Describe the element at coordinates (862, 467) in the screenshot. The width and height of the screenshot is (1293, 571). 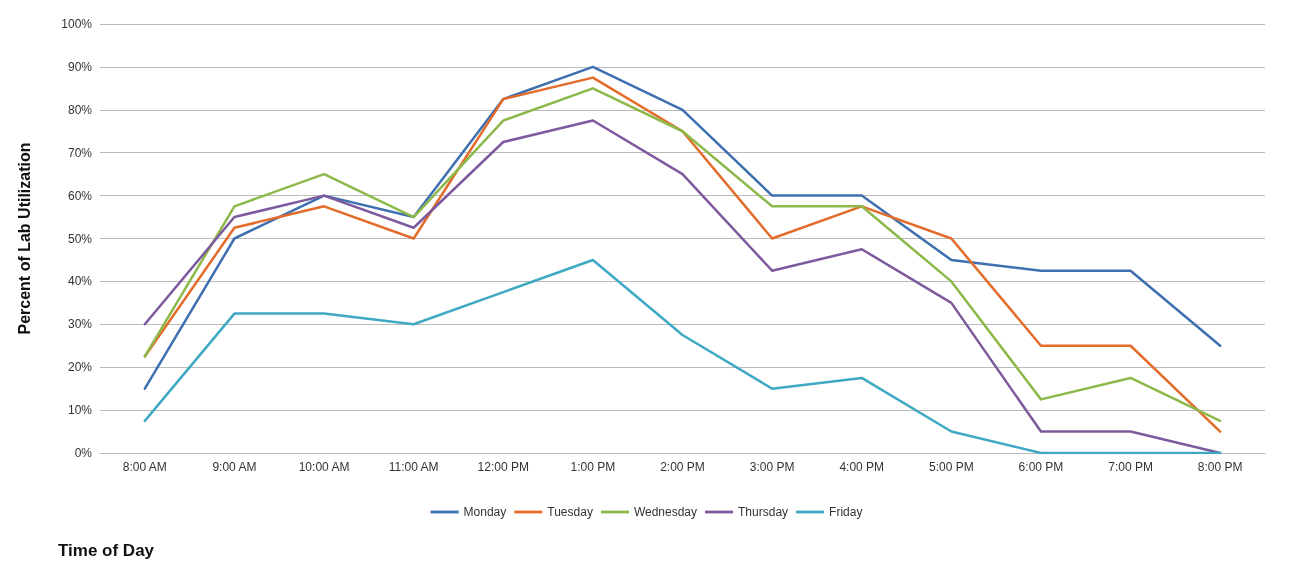
I see `x-tick-label: 4:00 PM` at that location.